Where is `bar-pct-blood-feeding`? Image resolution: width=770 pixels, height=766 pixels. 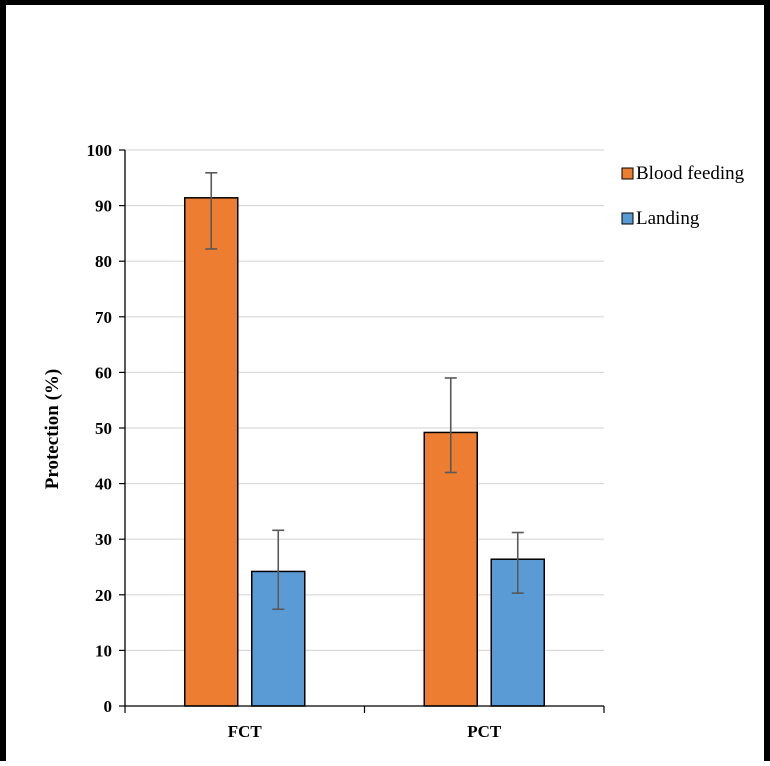
bar-pct-blood-feeding is located at coordinates (450, 569).